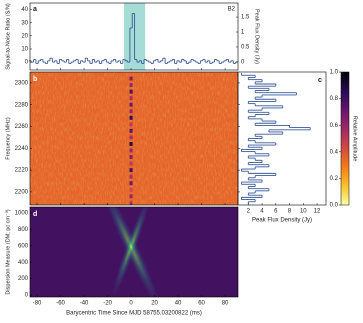 This screenshot has height=323, width=363. Describe the element at coordinates (107, 304) in the screenshot. I see `x-tick-label: -20` at that location.